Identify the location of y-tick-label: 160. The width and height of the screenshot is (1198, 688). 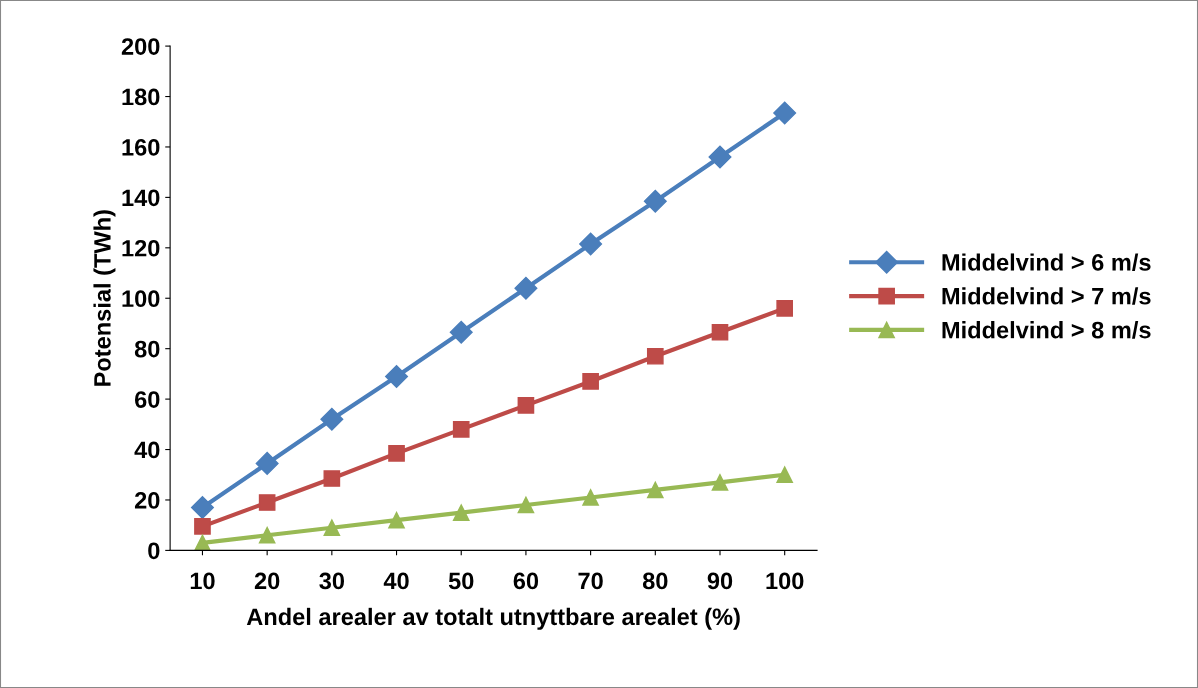
(141, 147).